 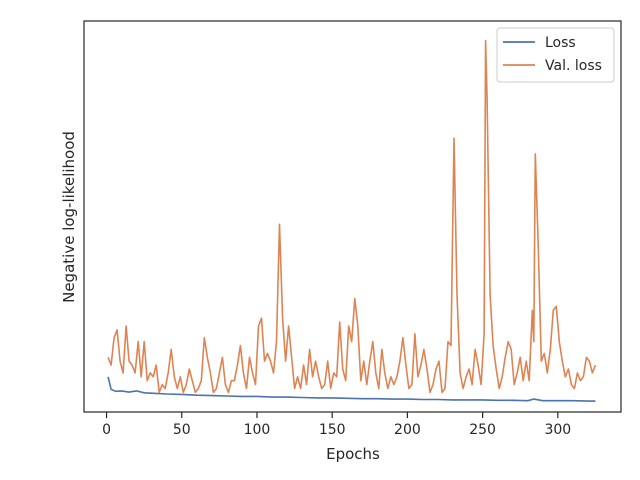 What do you see at coordinates (573, 66) in the screenshot?
I see `legend-label-val-loss: Val. loss` at bounding box center [573, 66].